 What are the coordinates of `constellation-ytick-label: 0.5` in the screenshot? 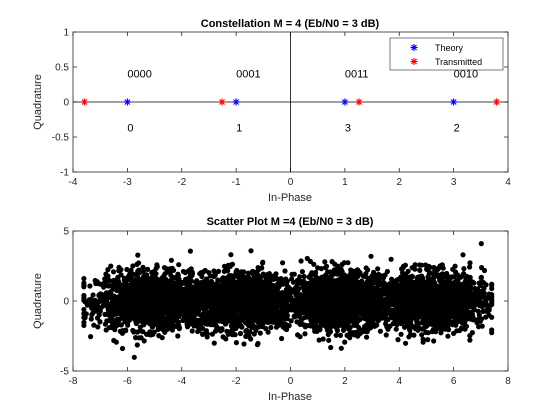 It's located at (62, 68).